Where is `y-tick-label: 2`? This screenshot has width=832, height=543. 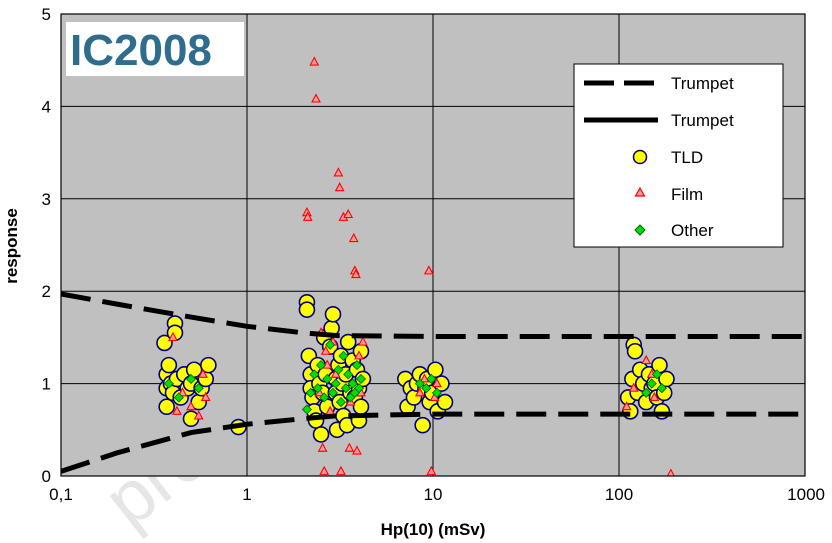 y-tick-label: 2 is located at coordinates (46, 291).